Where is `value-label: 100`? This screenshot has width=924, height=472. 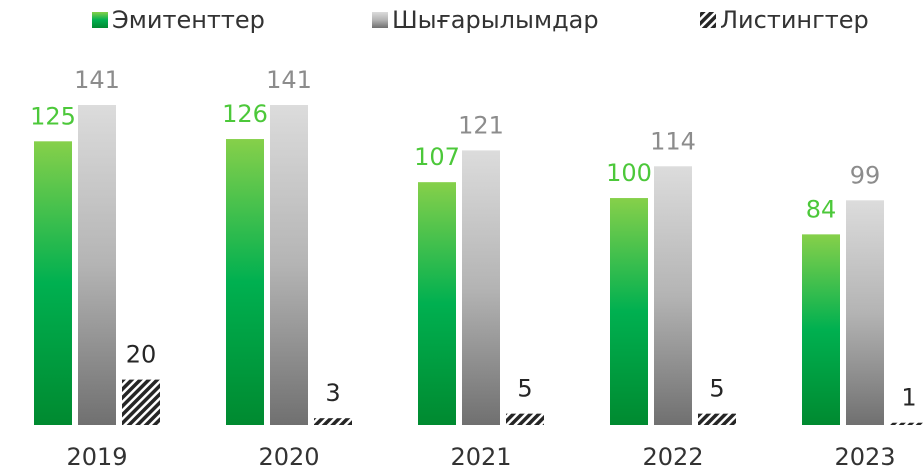 value-label: 100 is located at coordinates (629, 173).